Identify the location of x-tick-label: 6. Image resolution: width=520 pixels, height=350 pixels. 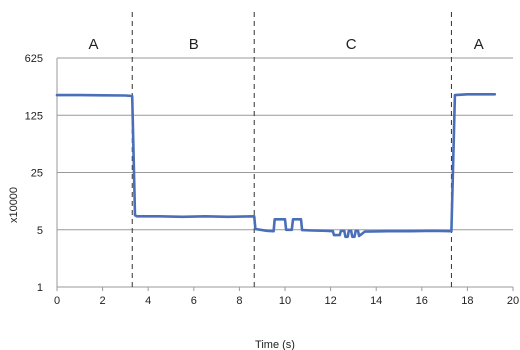
(194, 301).